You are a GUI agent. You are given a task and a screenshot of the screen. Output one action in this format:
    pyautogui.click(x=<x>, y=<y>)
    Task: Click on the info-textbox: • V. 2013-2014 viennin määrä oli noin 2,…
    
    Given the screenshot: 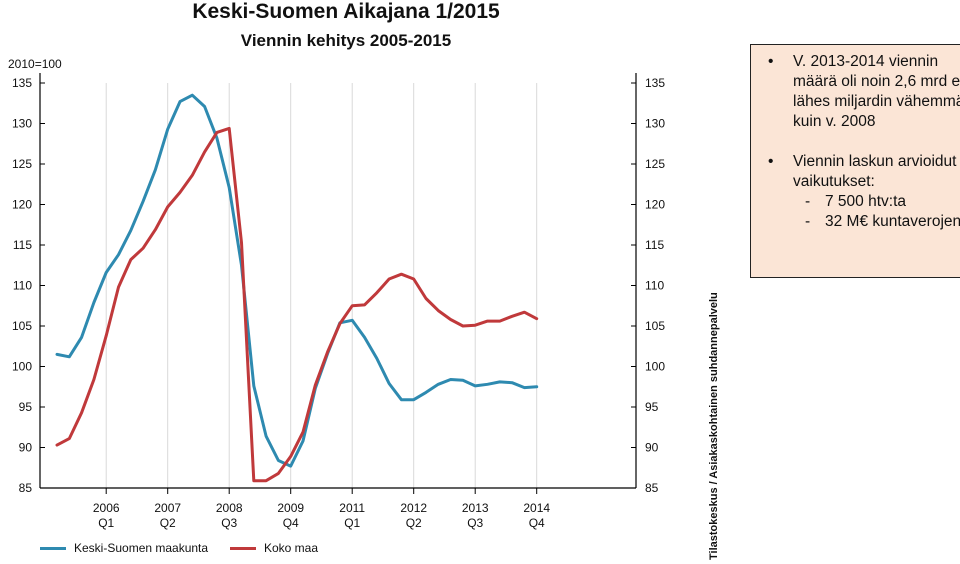 What is the action you would take?
    pyautogui.click(x=855, y=161)
    